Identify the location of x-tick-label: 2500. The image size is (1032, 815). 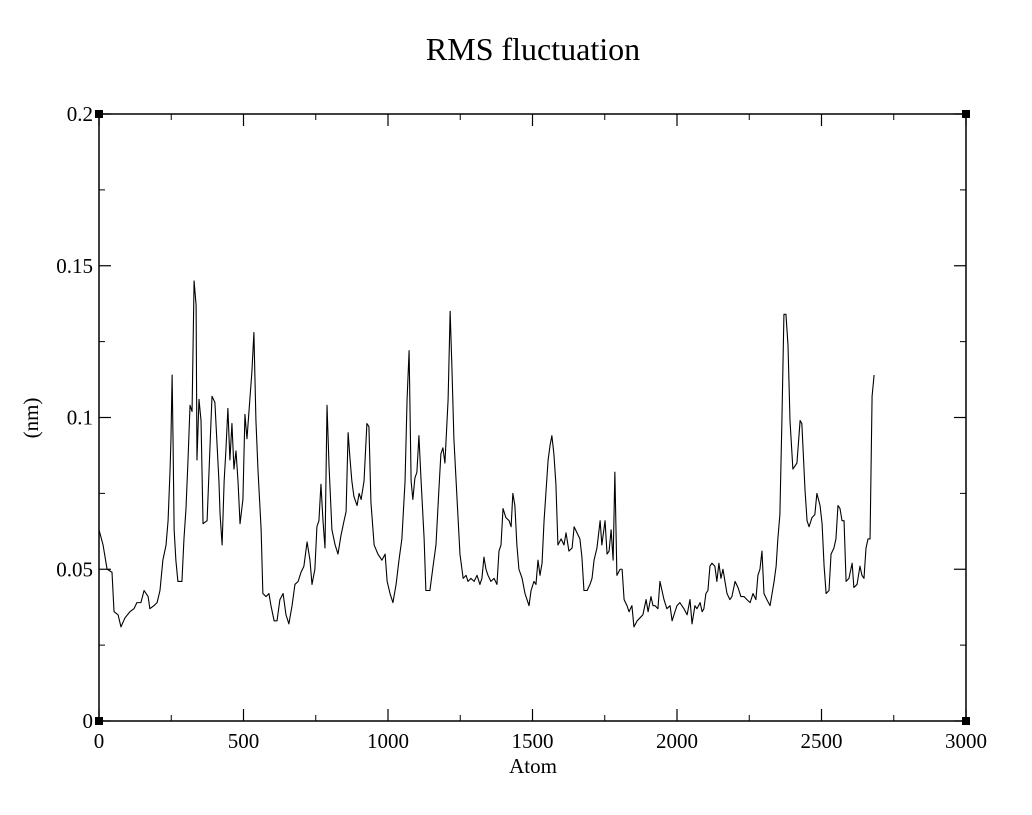
(822, 741).